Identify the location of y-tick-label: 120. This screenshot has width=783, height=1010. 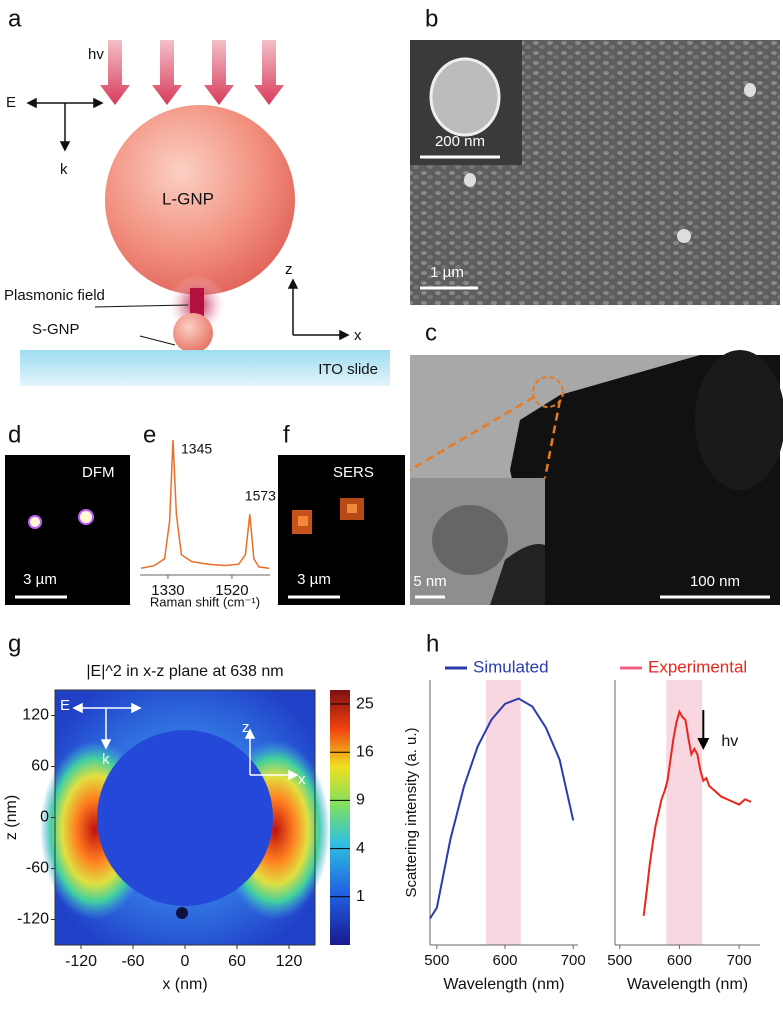
(35, 715).